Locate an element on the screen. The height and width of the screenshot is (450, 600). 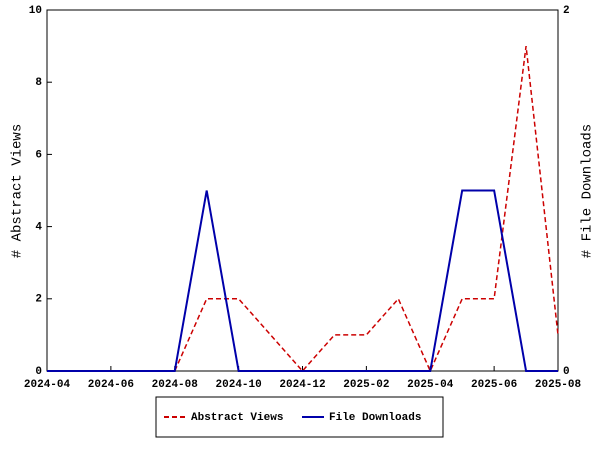
legend-label: File Downloads is located at coordinates (375, 418).